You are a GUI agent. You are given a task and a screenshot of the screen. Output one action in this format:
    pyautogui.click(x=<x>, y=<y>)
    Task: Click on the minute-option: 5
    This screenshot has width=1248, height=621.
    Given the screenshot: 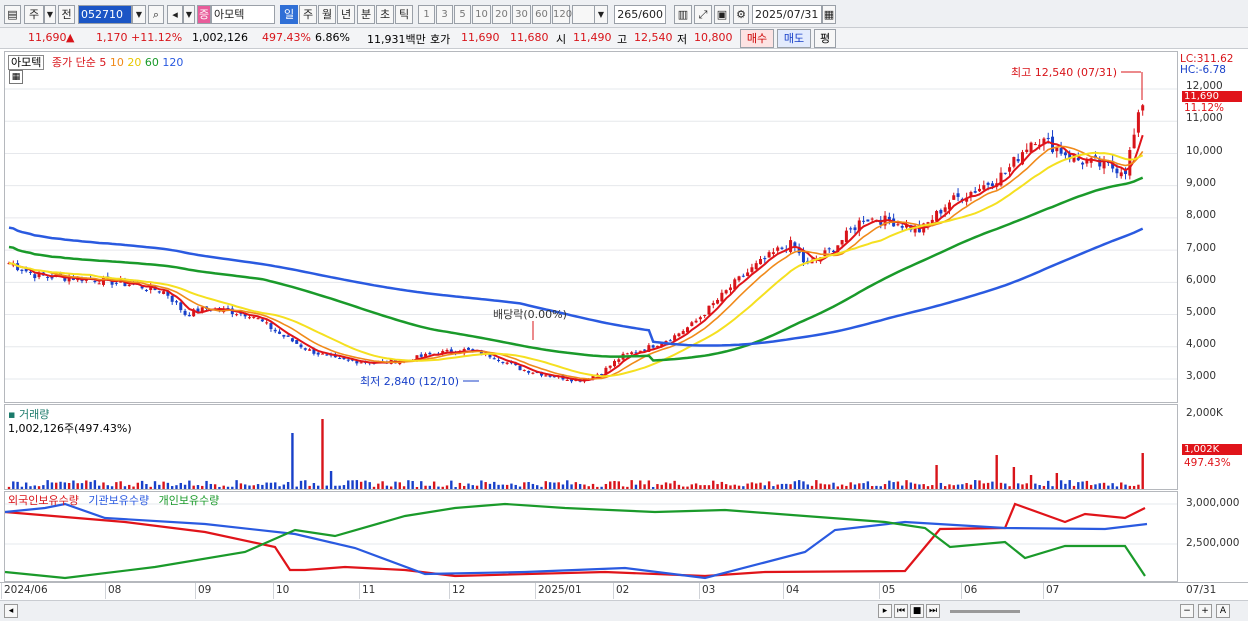 What is the action you would take?
    pyautogui.click(x=462, y=14)
    